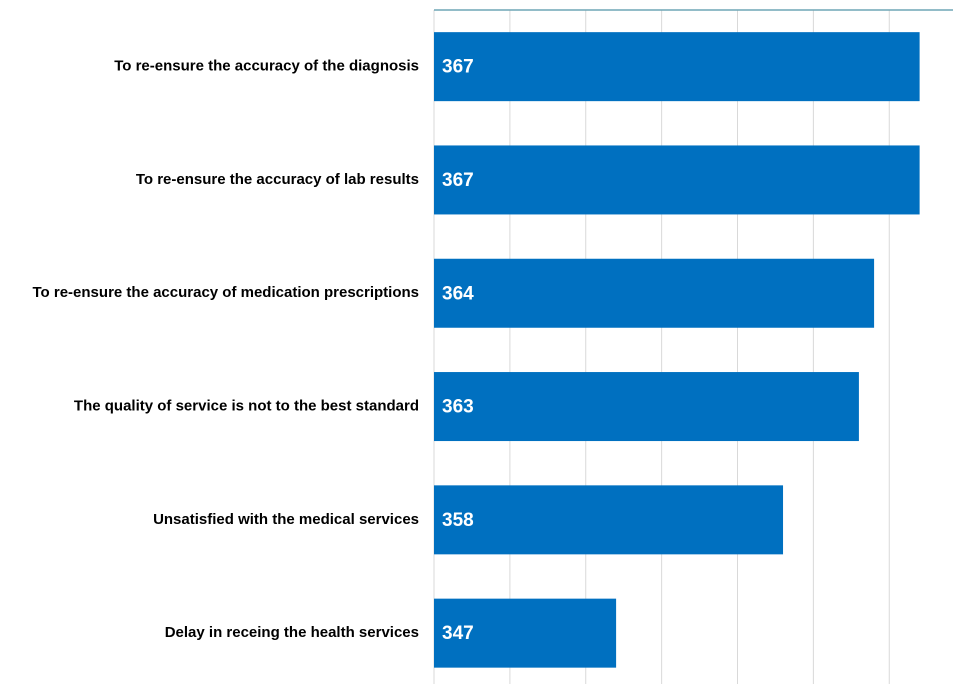 Image resolution: width=953 pixels, height=684 pixels. What do you see at coordinates (458, 633) in the screenshot?
I see `value-label: 347` at bounding box center [458, 633].